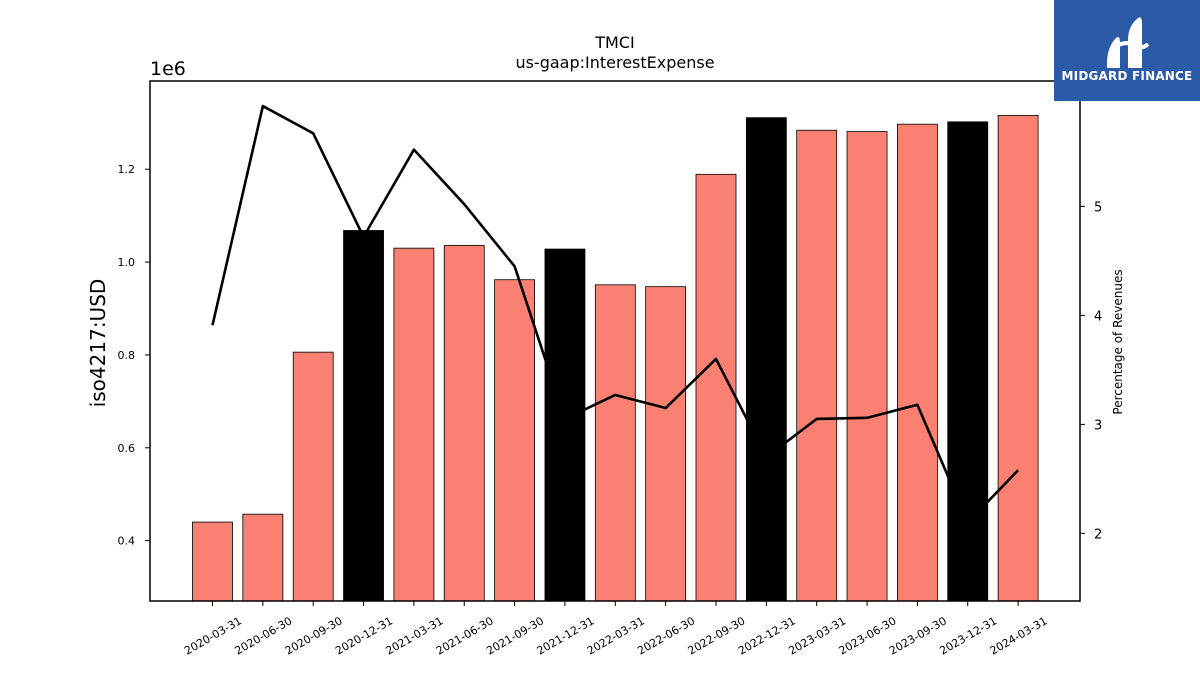  What do you see at coordinates (614, 42) in the screenshot?
I see `chart-title: TMCI` at bounding box center [614, 42].